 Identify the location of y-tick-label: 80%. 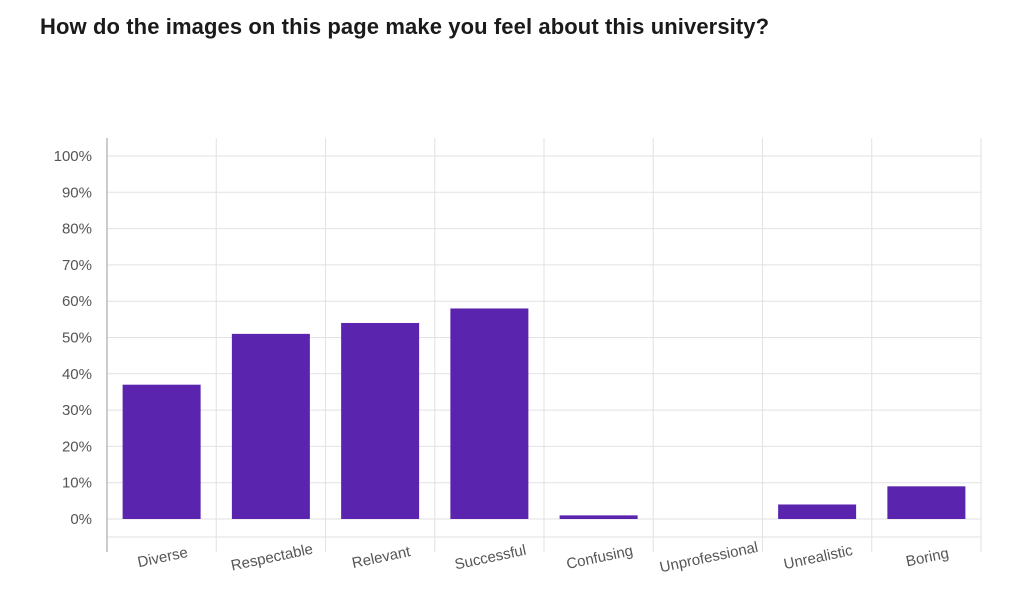
(77, 229).